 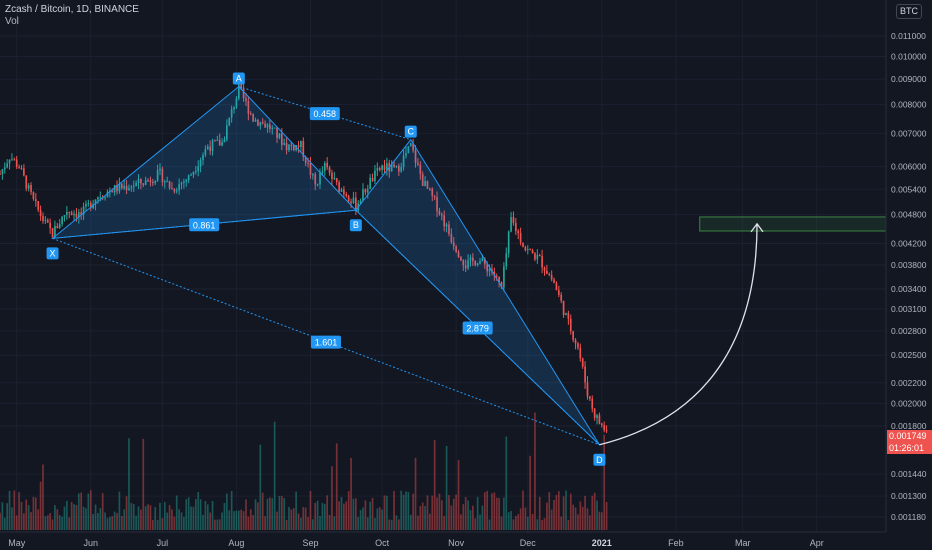 What do you see at coordinates (909, 11) in the screenshot?
I see `currency-badge: BTC` at bounding box center [909, 11].